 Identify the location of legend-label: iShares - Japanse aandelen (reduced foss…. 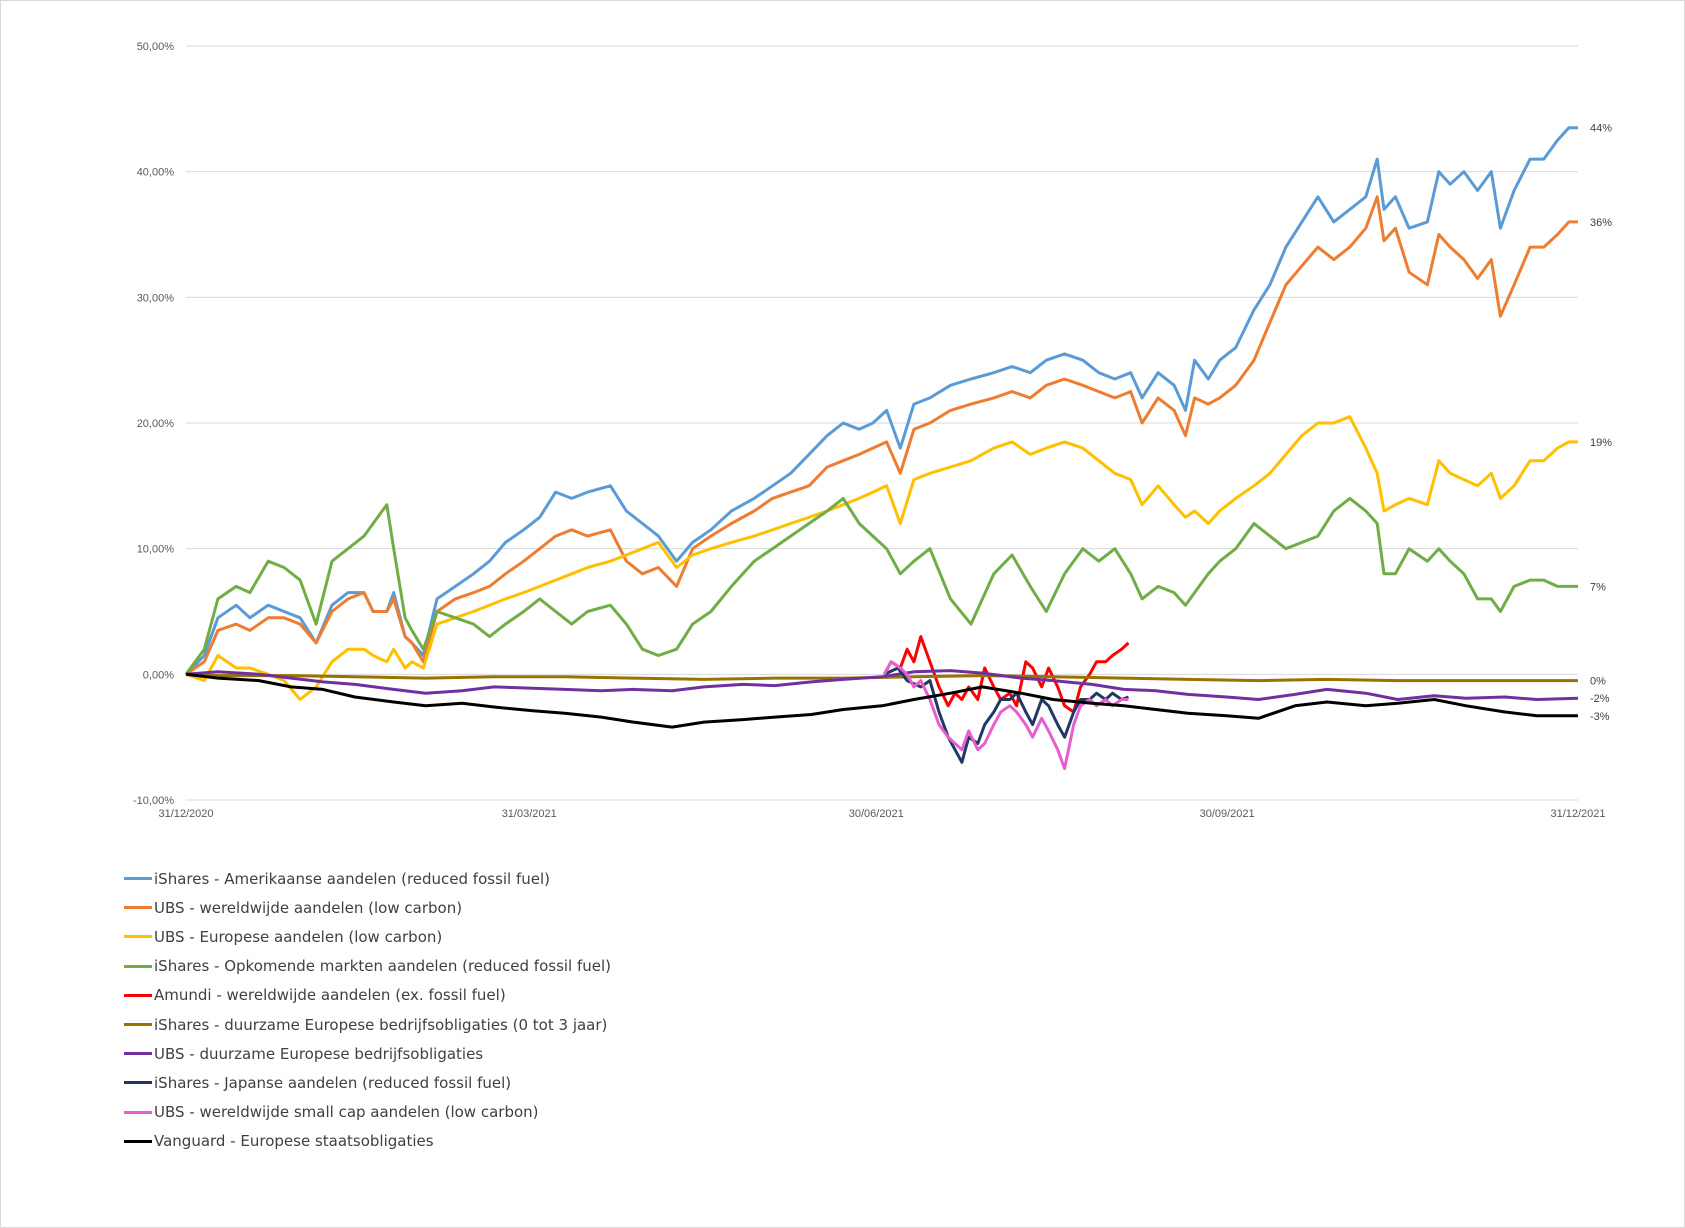
(333, 1082).